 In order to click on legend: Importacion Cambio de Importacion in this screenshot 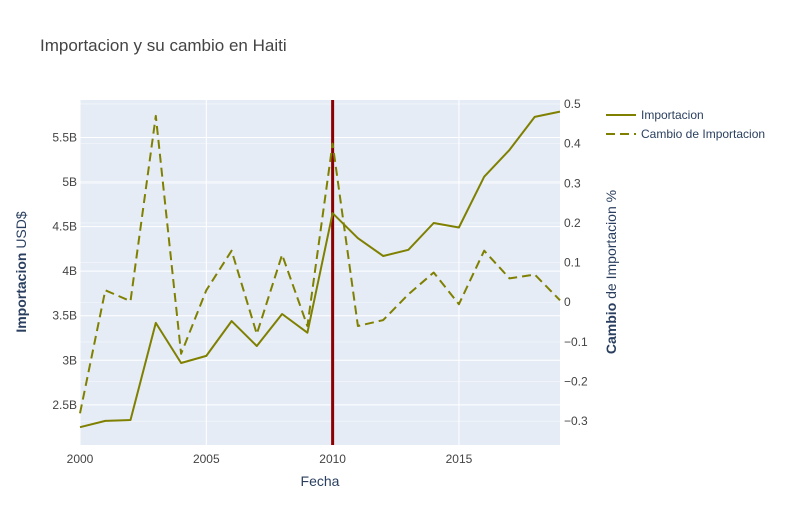, I will do `click(685, 124)`.